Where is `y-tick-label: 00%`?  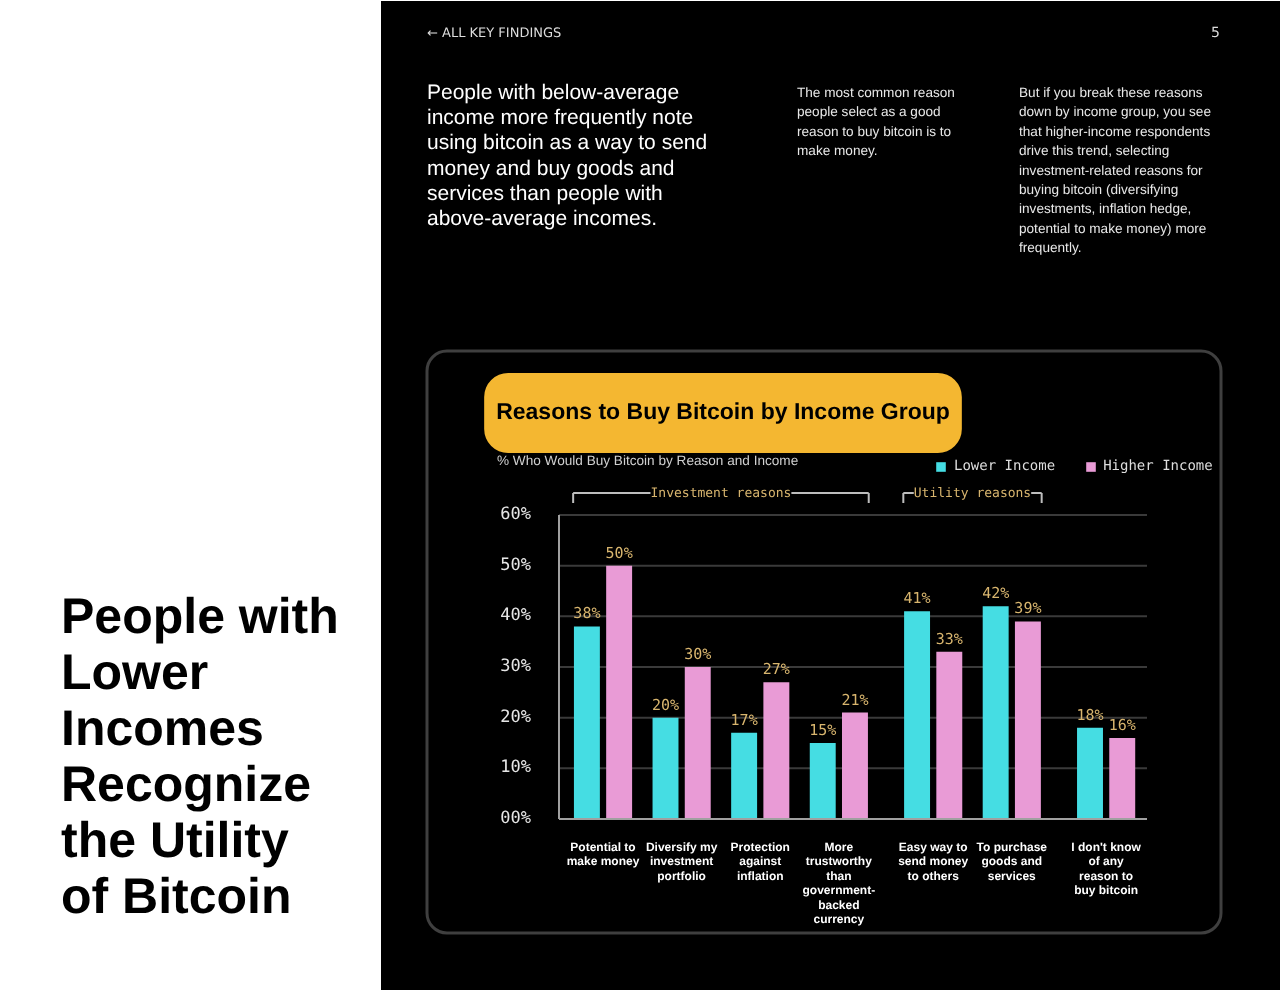 y-tick-label: 00% is located at coordinates (516, 819).